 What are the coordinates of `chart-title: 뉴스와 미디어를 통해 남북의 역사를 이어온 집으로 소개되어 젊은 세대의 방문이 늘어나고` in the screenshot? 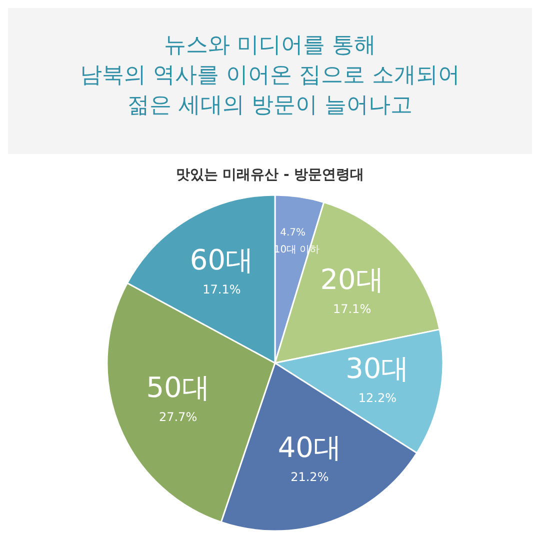 It's located at (270, 76).